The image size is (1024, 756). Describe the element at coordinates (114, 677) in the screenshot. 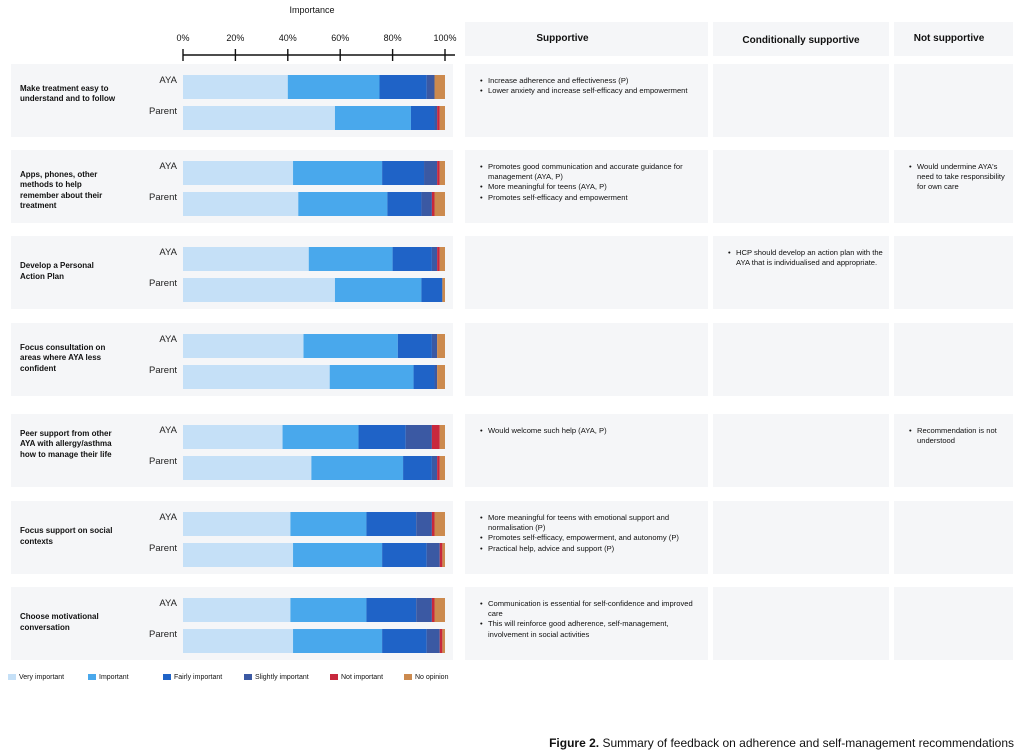

I see `legend-label: Important` at that location.